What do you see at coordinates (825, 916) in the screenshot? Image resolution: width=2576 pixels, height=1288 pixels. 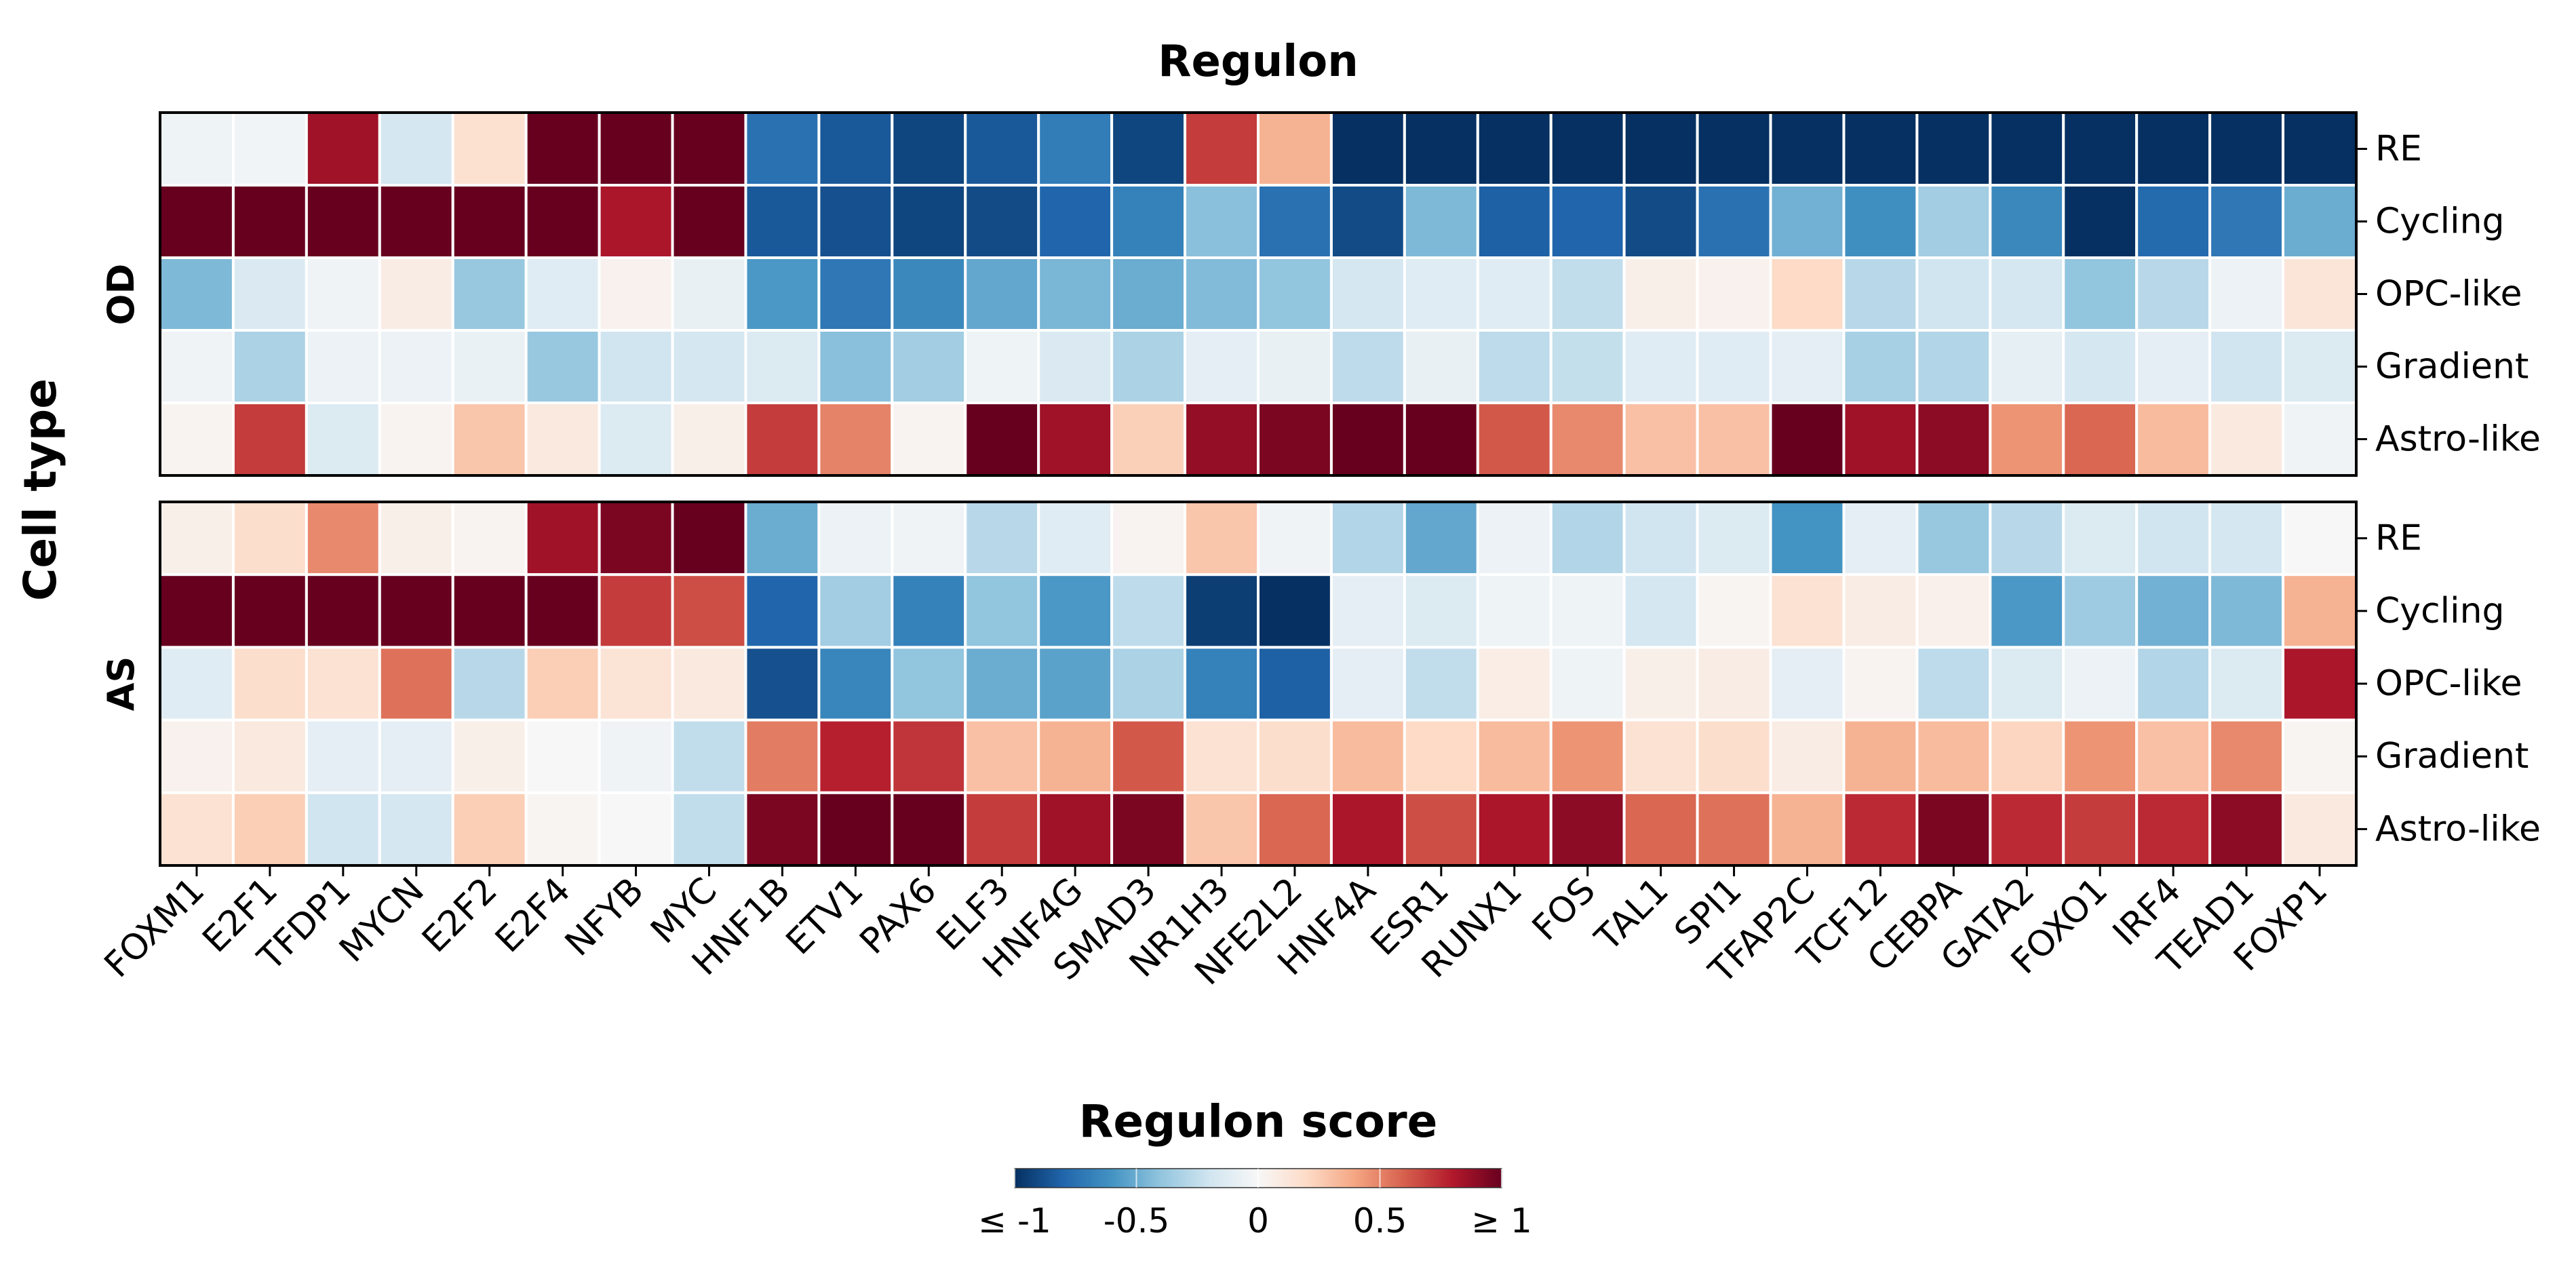 I see `column-label: ETV1` at bounding box center [825, 916].